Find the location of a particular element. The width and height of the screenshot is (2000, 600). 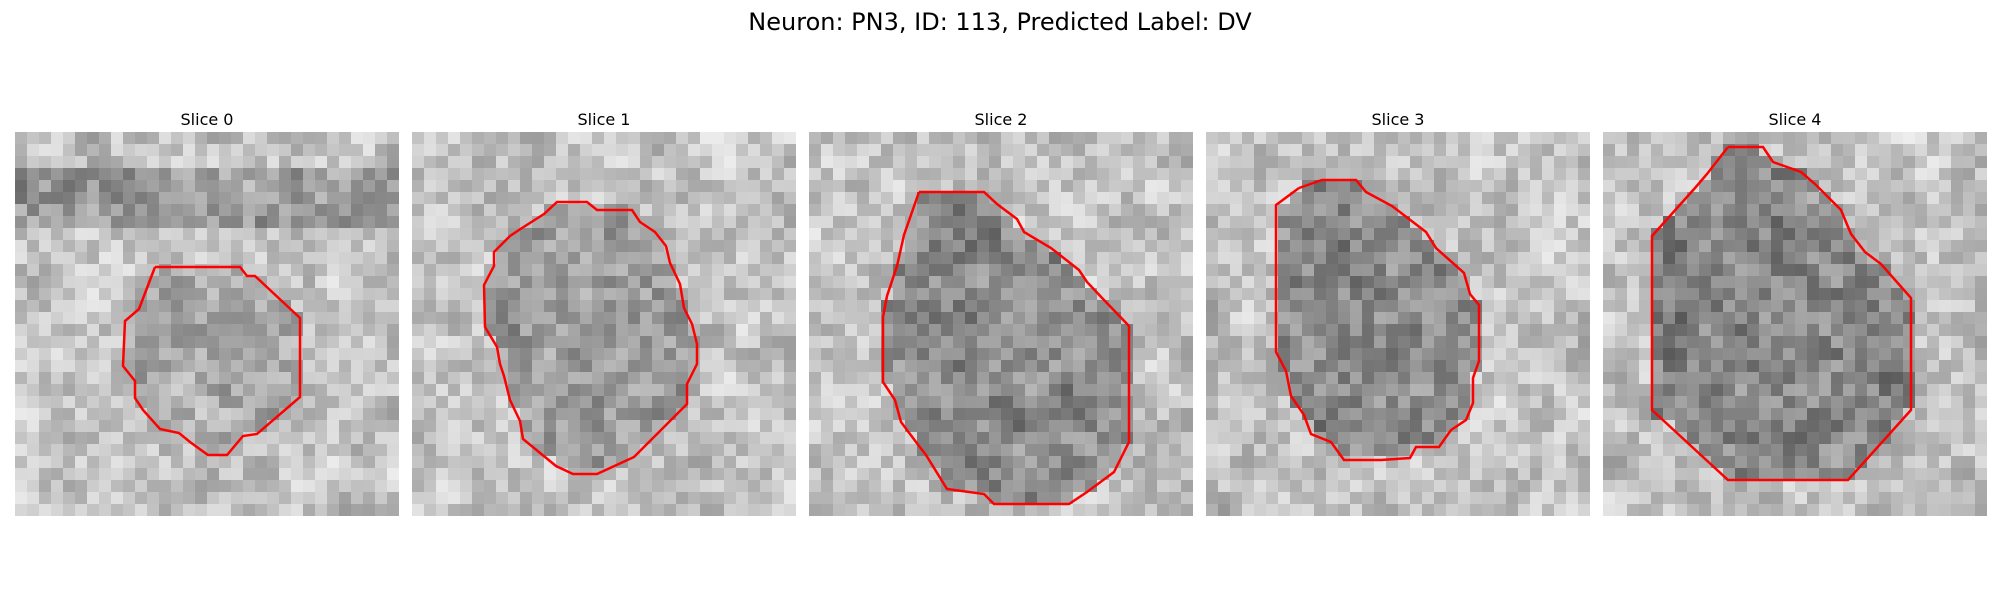

slice-panel-3: Slice 3 is located at coordinates (1398, 312).